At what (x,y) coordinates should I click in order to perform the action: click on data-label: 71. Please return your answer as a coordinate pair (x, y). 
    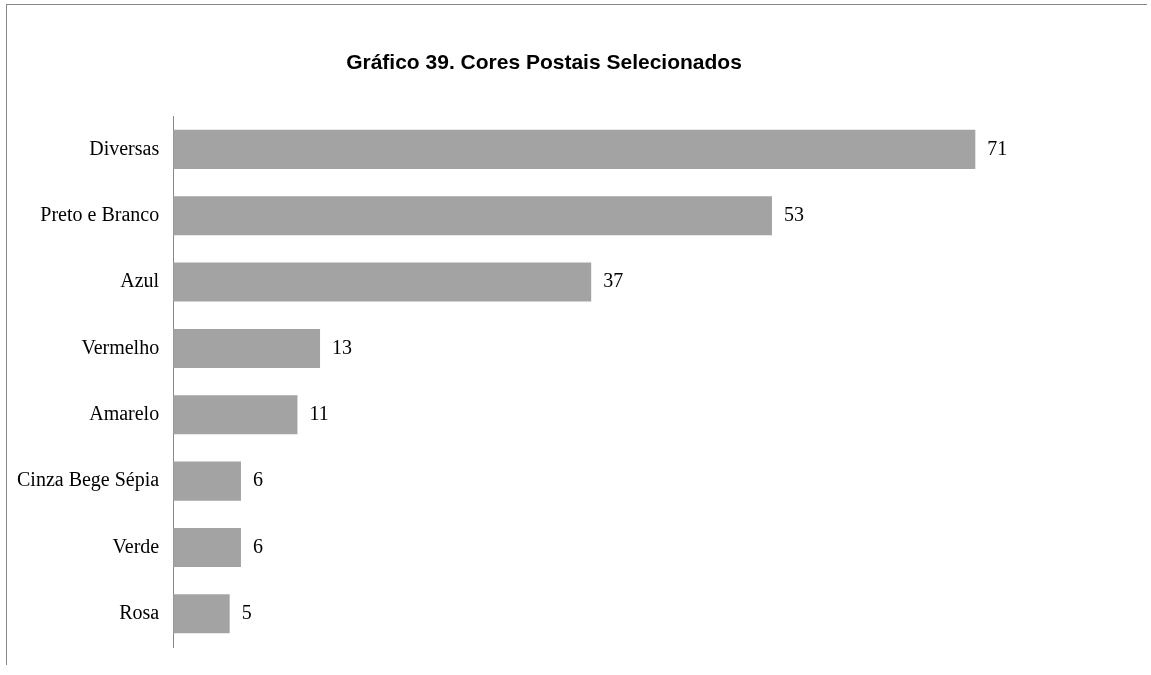
    Looking at the image, I should click on (997, 147).